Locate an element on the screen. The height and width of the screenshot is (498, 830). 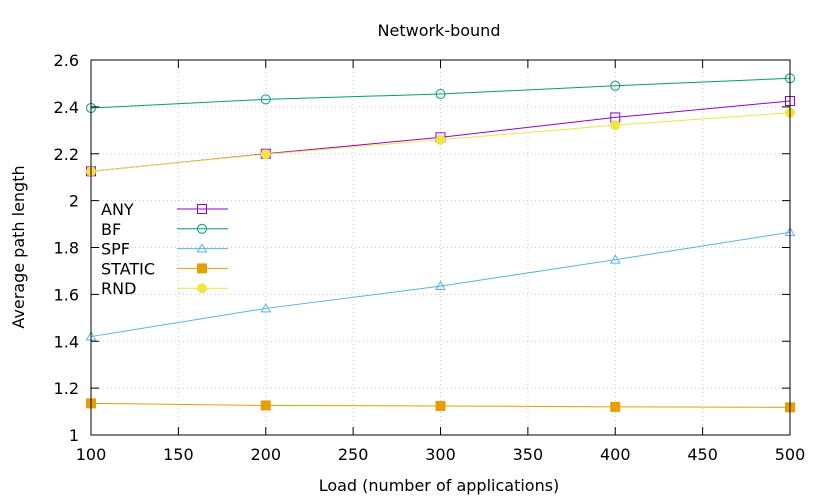
x-tick-label: 200 is located at coordinates (265, 454).